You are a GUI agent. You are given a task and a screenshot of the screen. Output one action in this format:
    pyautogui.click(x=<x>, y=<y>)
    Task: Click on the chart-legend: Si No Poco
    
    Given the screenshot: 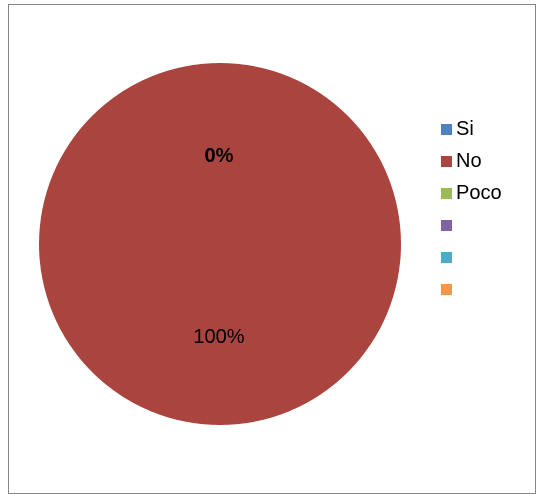 What is the action you would take?
    pyautogui.click(x=488, y=214)
    